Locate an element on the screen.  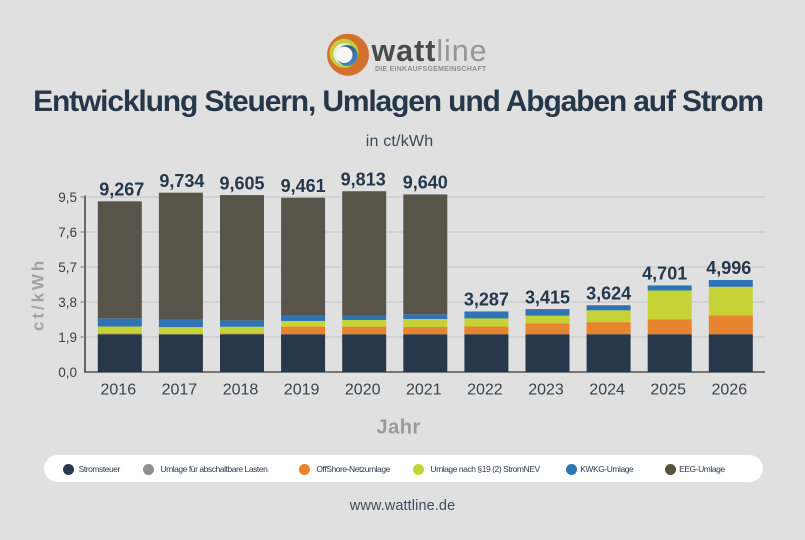
svg-text: 2019 is located at coordinates (302, 390).